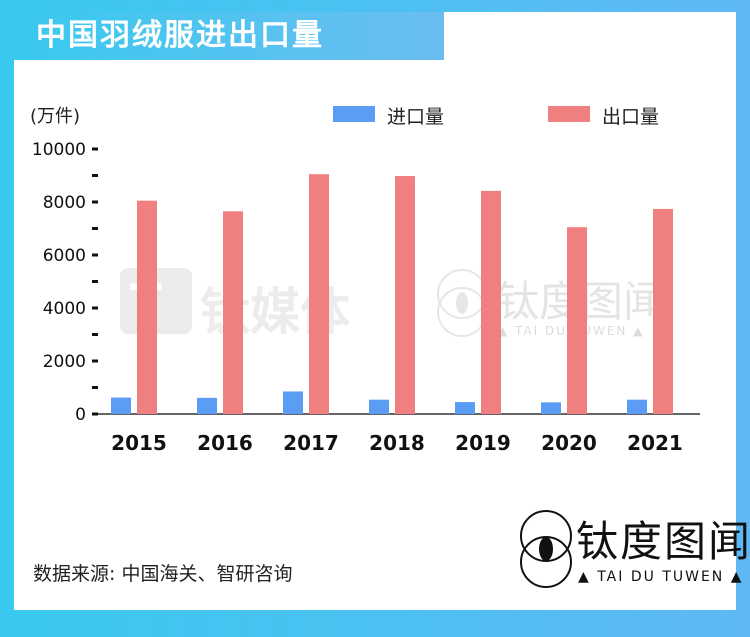 The width and height of the screenshot is (750, 637). What do you see at coordinates (64, 203) in the screenshot?
I see `y-tick-label: 8000` at bounding box center [64, 203].